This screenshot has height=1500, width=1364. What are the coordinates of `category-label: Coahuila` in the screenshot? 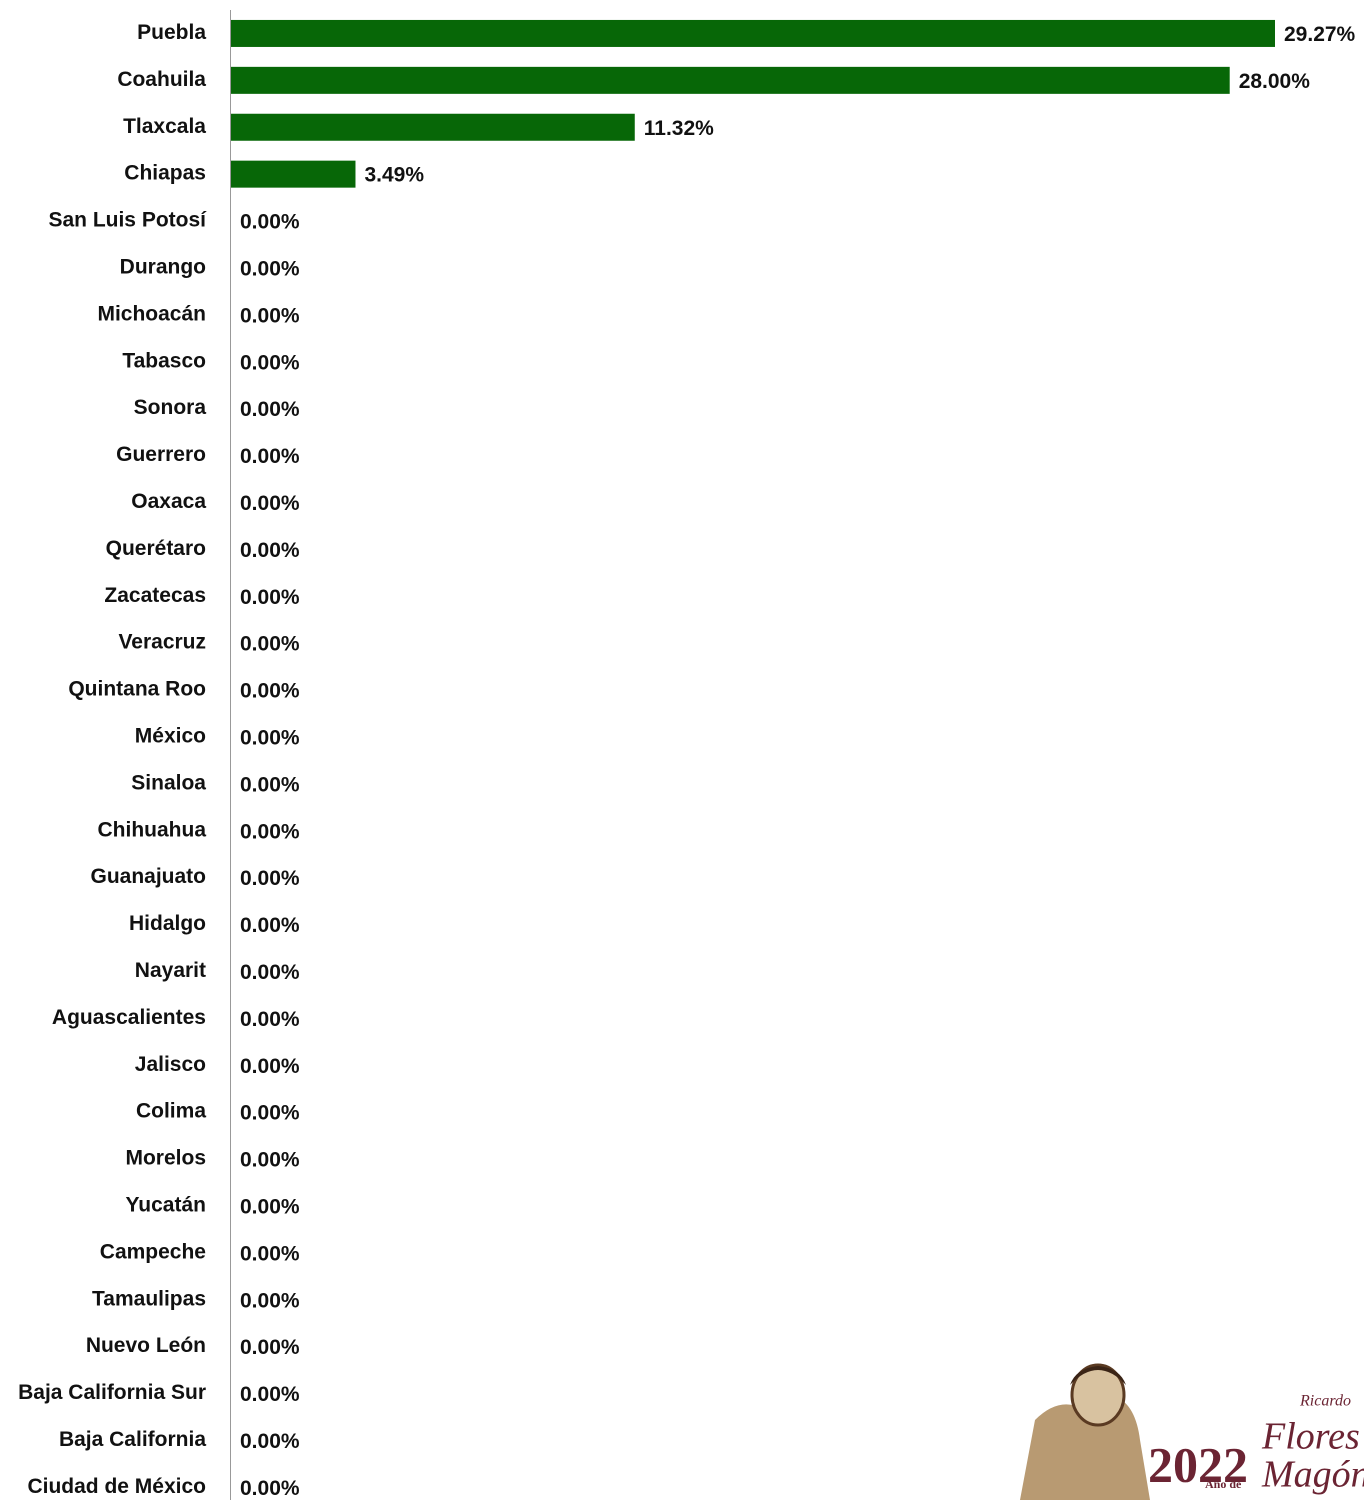 It's located at (161, 79).